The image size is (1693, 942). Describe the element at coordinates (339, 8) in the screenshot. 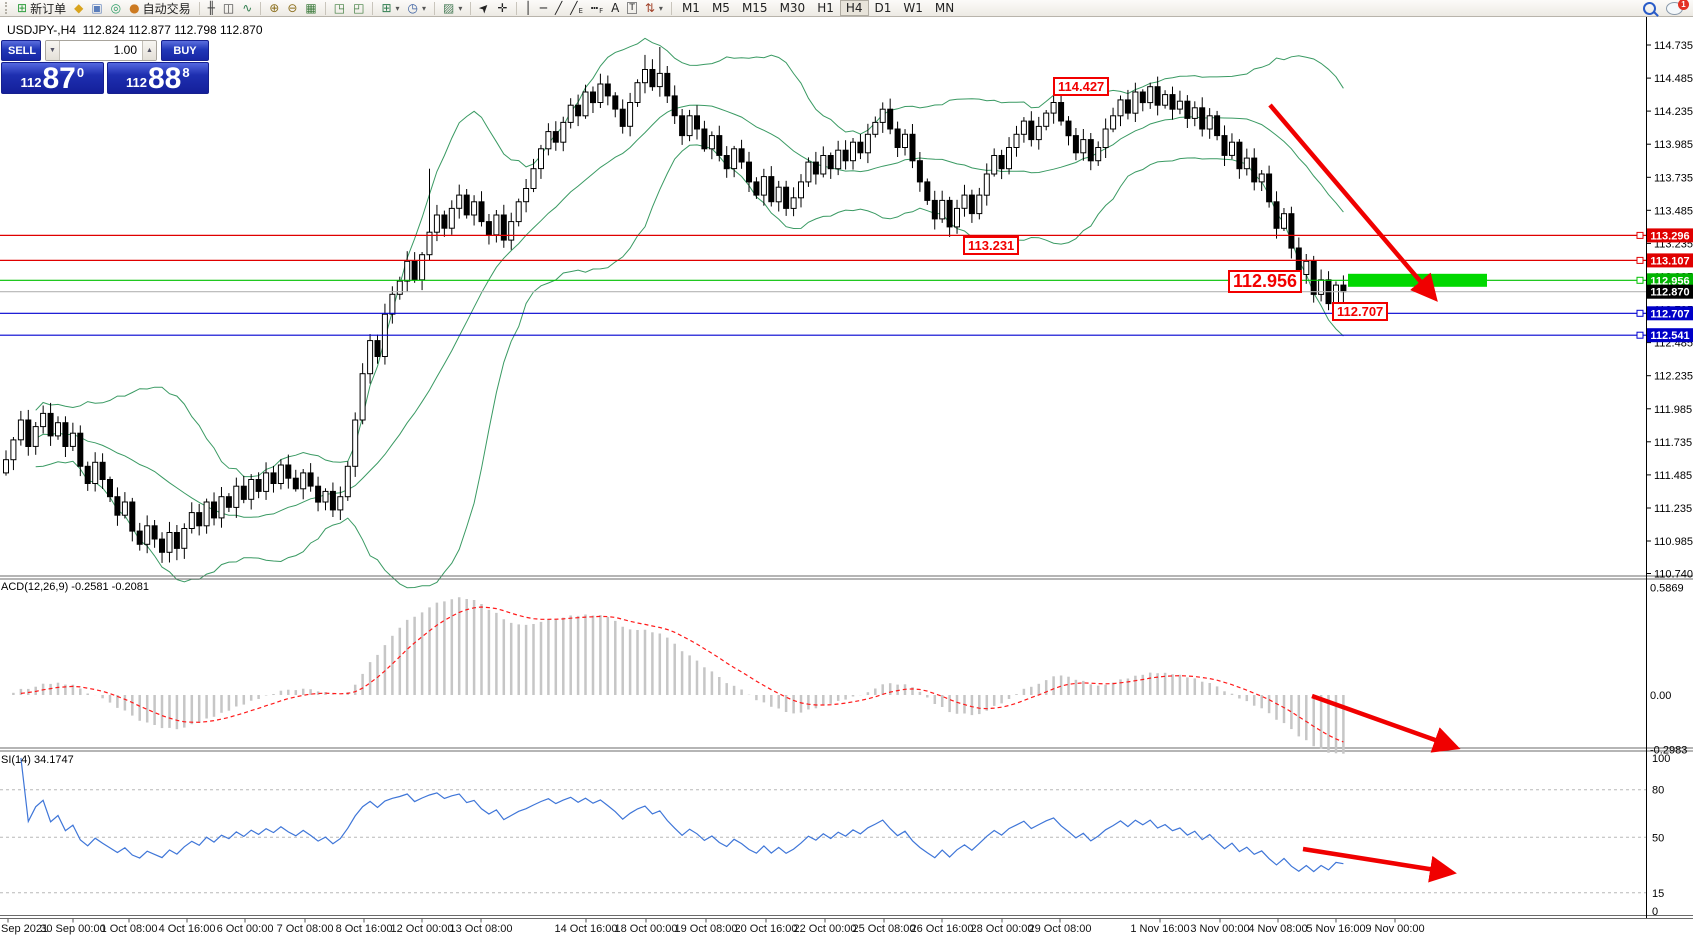

I see `auto-scroll-button: ◳` at that location.